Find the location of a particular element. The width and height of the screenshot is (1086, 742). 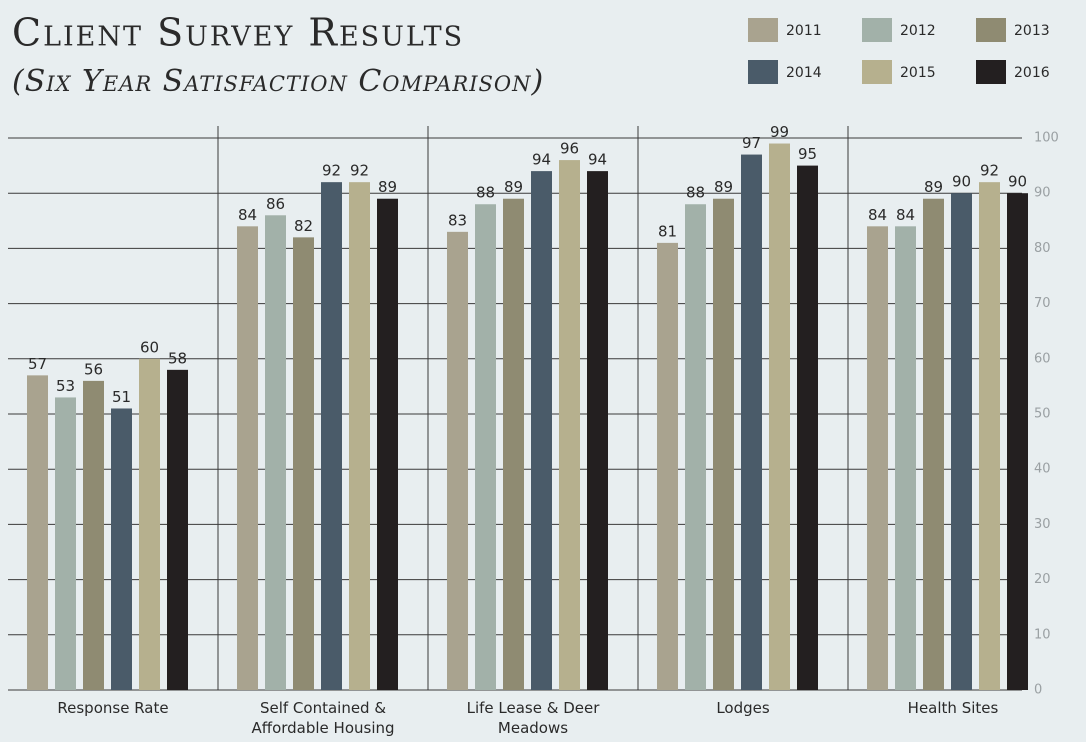

data-label: 60 is located at coordinates (149, 347).